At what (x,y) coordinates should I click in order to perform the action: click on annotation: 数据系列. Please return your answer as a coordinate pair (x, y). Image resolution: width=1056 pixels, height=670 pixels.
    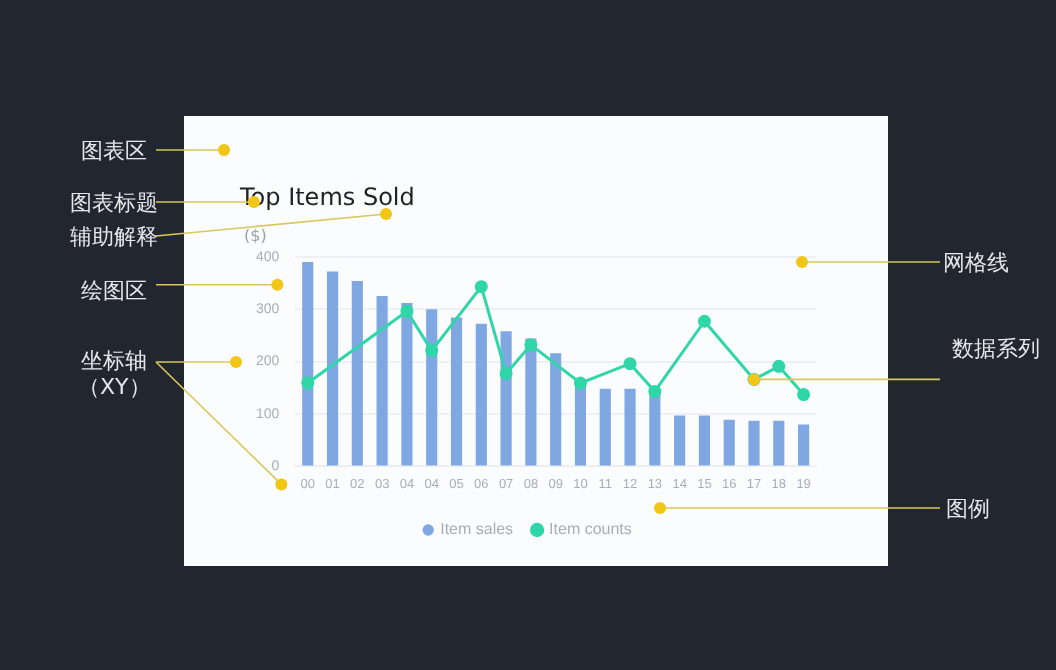
    Looking at the image, I should click on (996, 348).